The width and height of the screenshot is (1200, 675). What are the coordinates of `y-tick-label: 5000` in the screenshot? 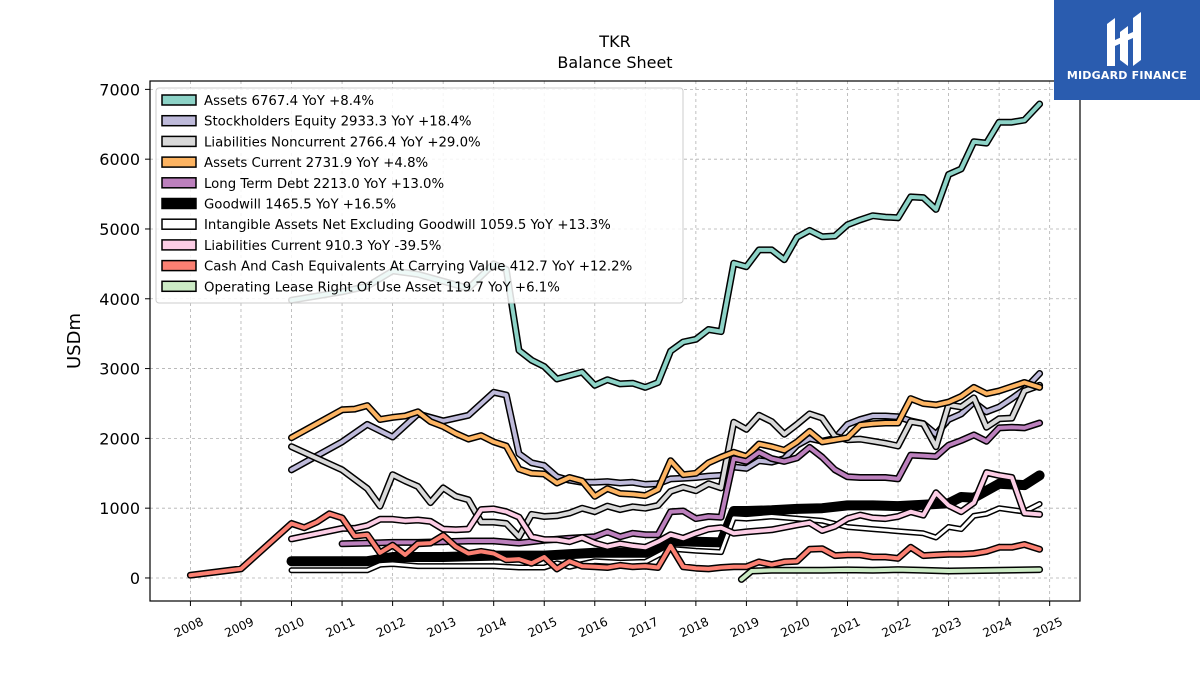 It's located at (119, 229).